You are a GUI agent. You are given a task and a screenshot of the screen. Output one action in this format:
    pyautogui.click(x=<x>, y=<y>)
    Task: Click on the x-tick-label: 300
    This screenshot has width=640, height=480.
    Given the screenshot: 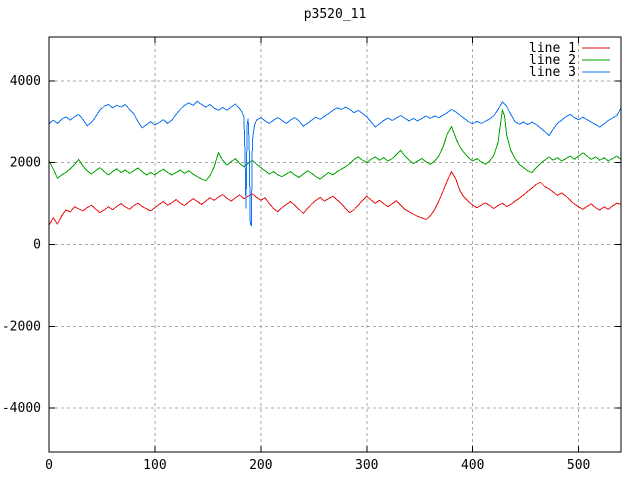 What is the action you would take?
    pyautogui.click(x=366, y=465)
    